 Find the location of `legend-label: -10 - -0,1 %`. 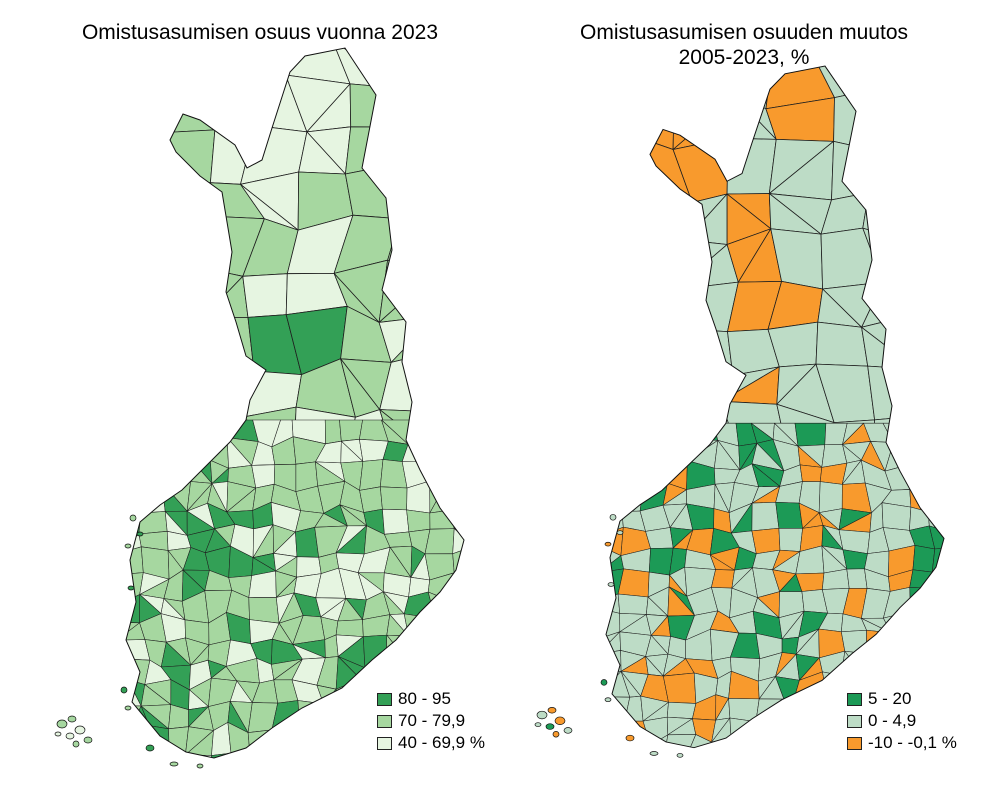

legend-label: -10 - -0,1 % is located at coordinates (912, 742).